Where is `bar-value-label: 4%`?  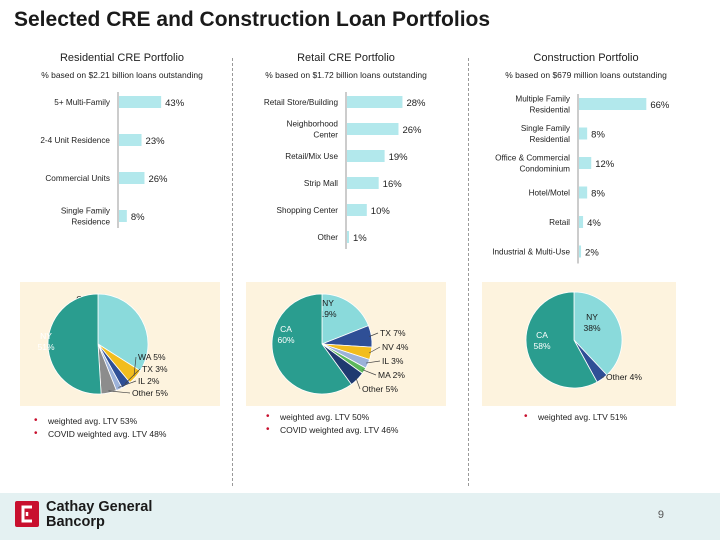
bar-value-label: 4% is located at coordinates (594, 223).